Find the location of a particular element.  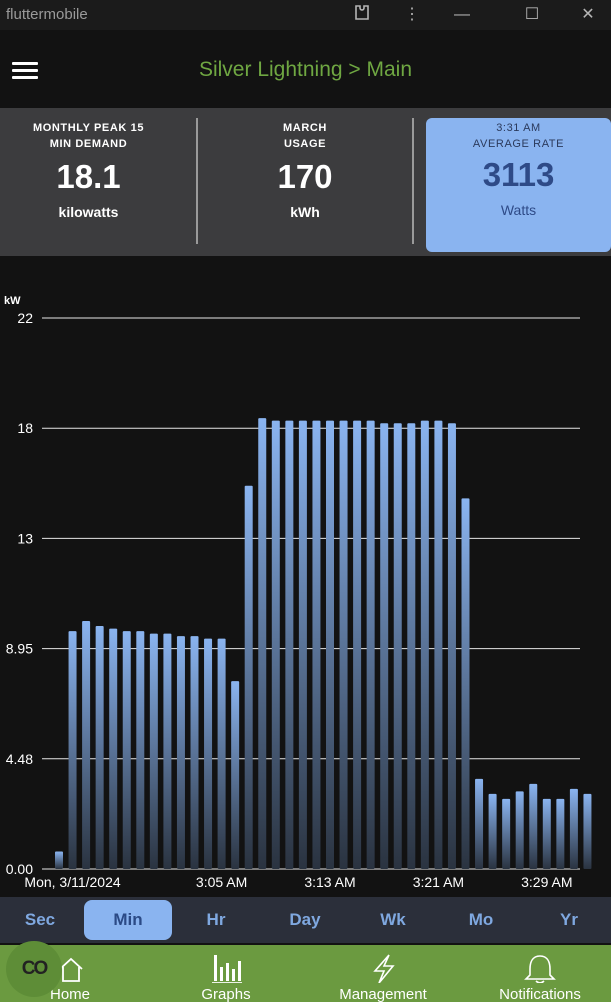

nav-graphs-label: Graphs is located at coordinates (226, 994).